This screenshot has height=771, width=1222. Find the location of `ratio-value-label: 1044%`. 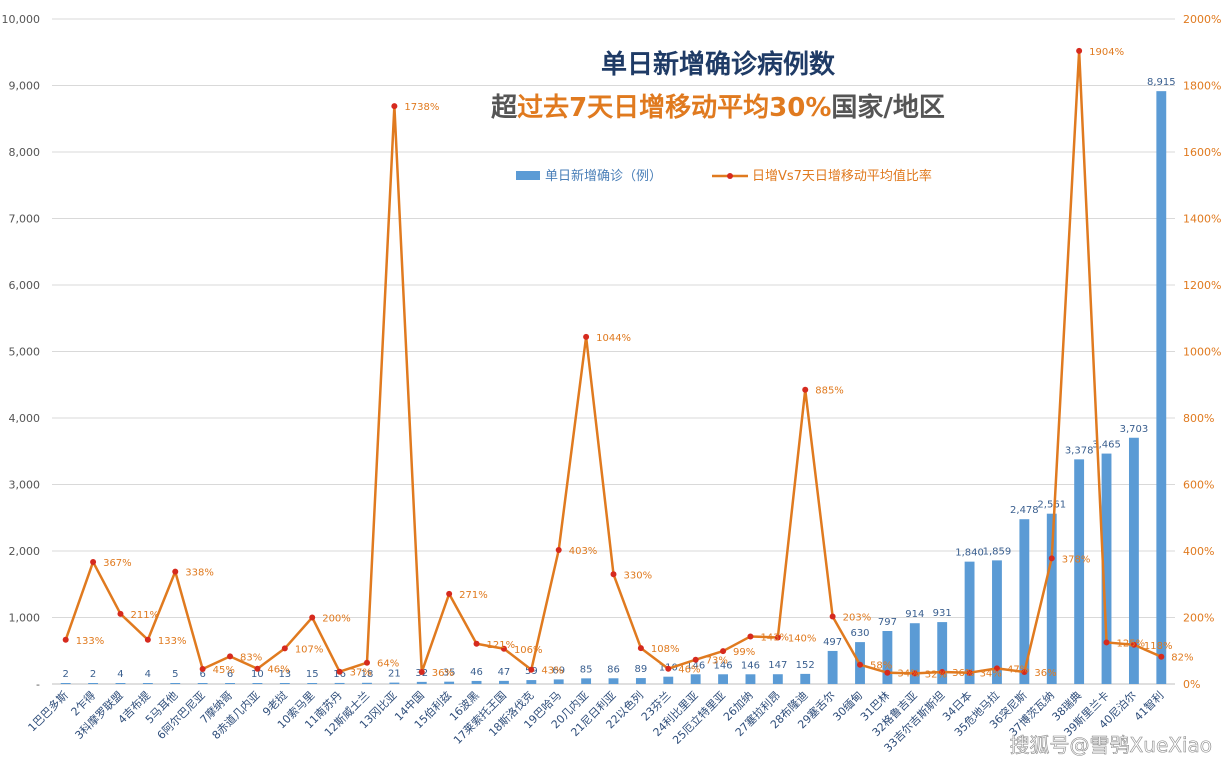

ratio-value-label: 1044% is located at coordinates (613, 338).